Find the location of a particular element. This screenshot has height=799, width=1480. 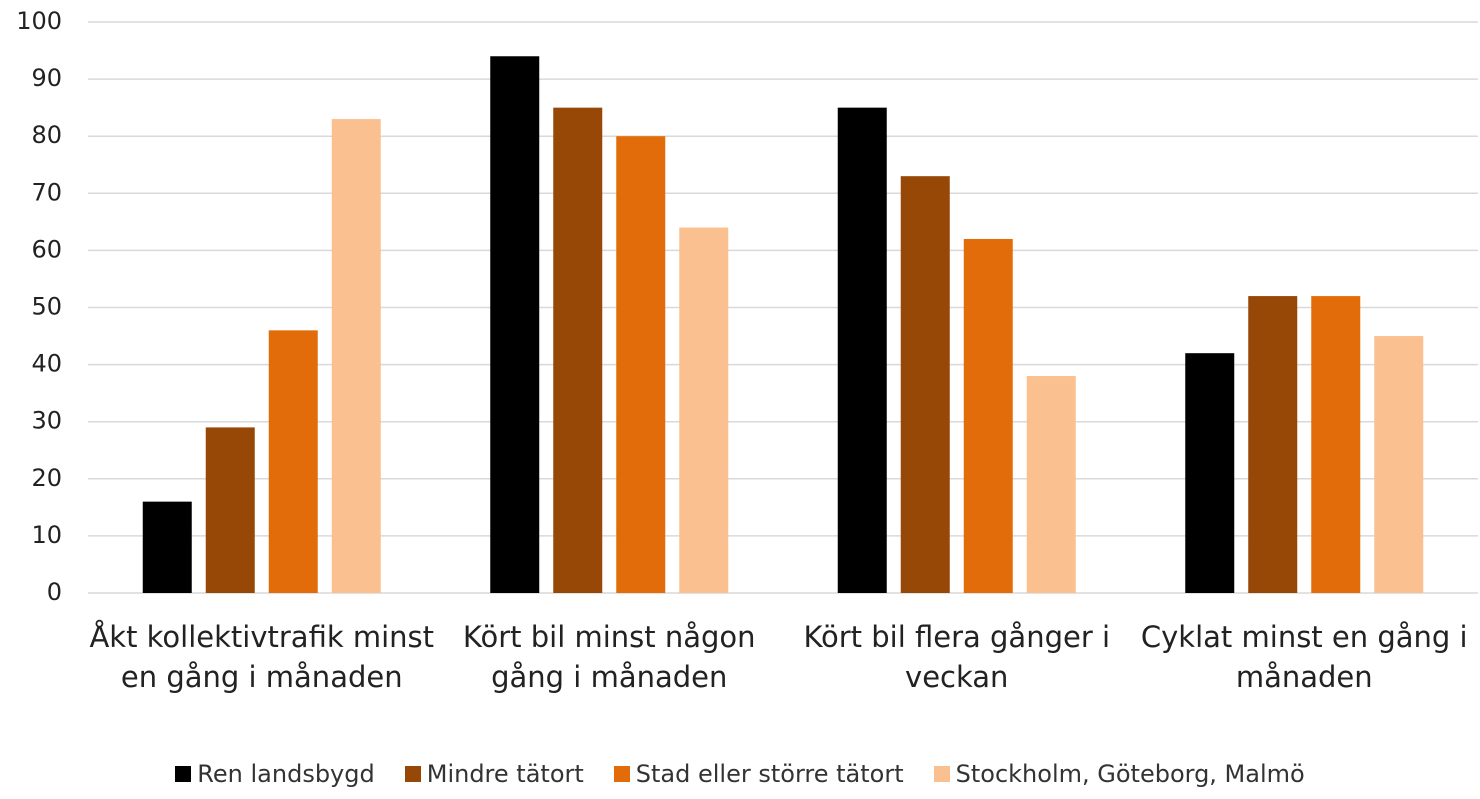

y-tick-label: 10 is located at coordinates (46, 535).